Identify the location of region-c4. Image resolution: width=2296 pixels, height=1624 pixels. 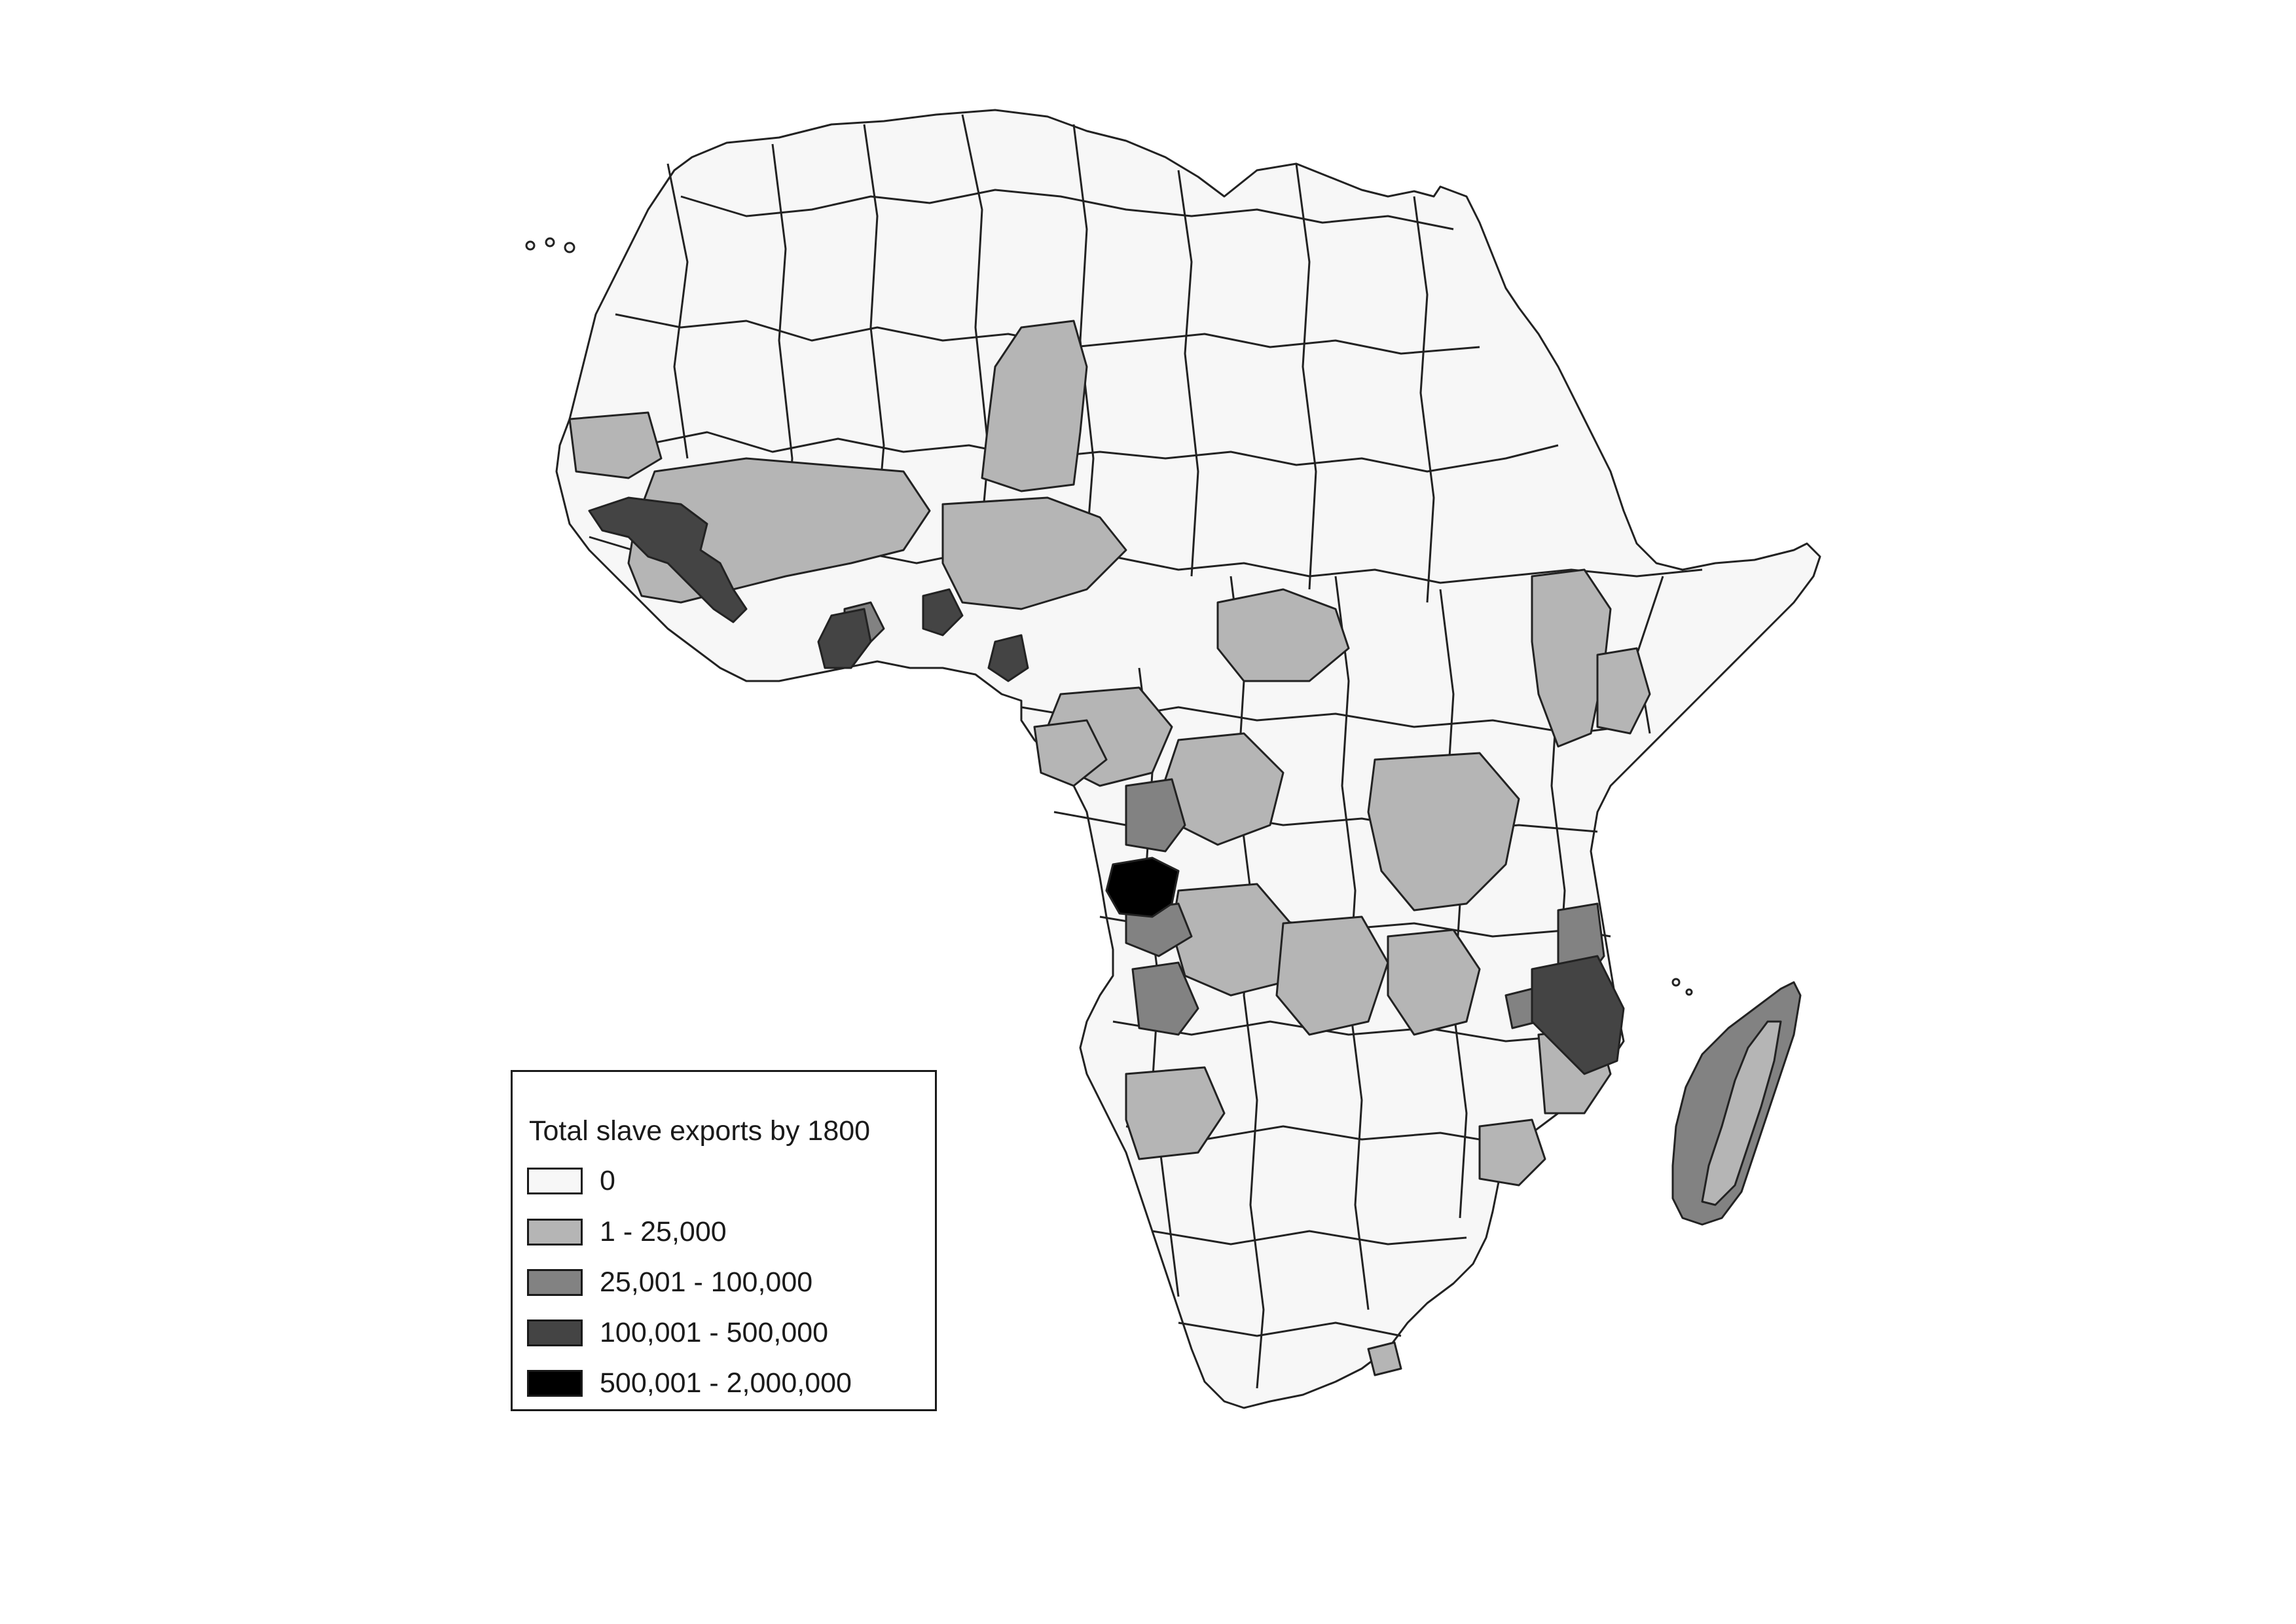
(1142, 887).